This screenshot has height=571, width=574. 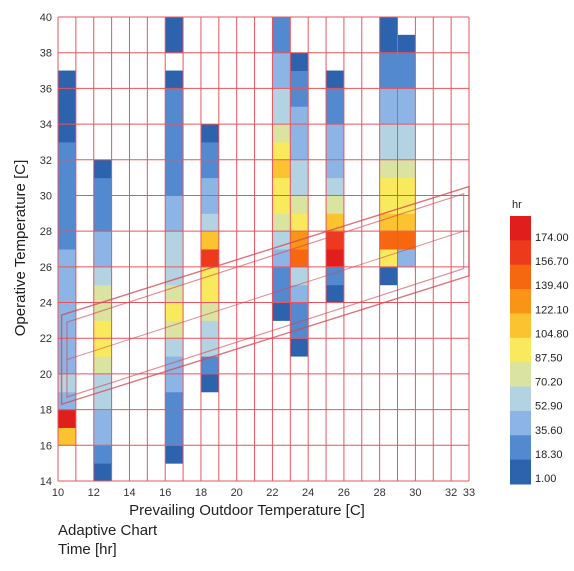 What do you see at coordinates (46, 161) in the screenshot?
I see `y-tick-label: 32` at bounding box center [46, 161].